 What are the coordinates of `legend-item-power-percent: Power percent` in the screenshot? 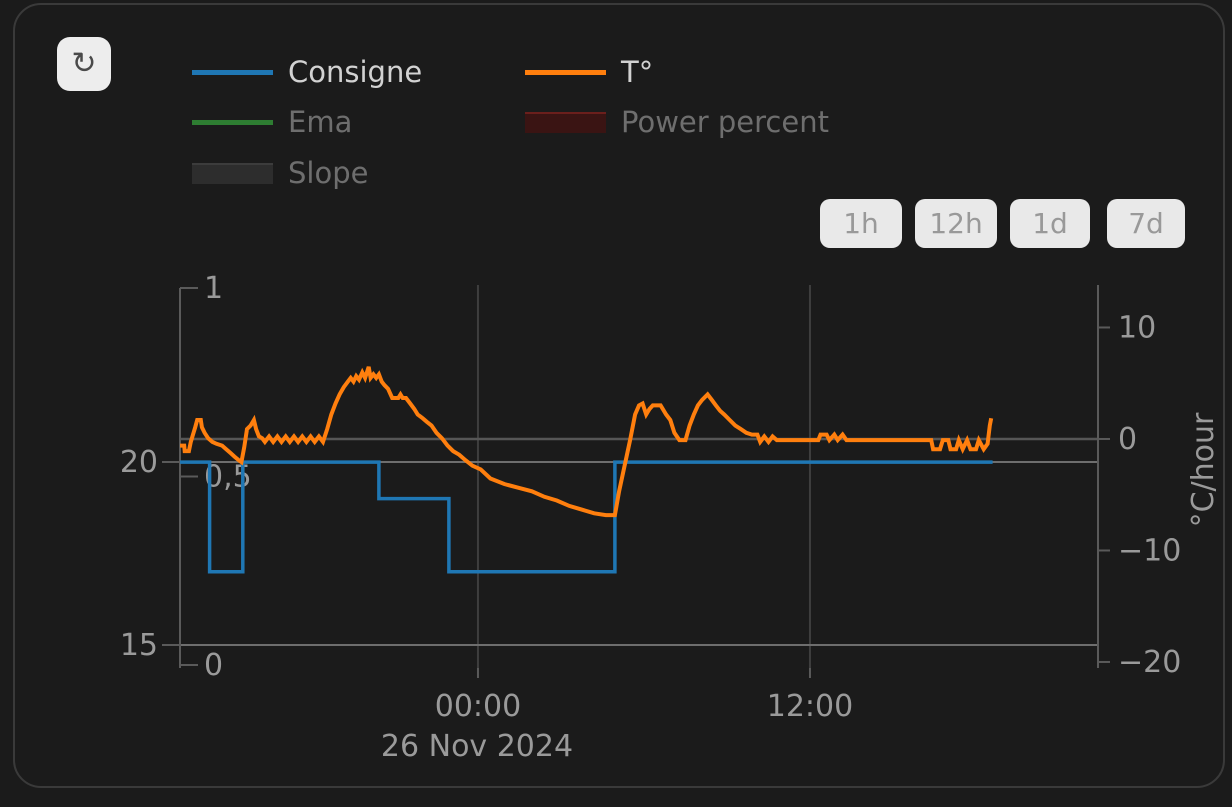 It's located at (677, 122).